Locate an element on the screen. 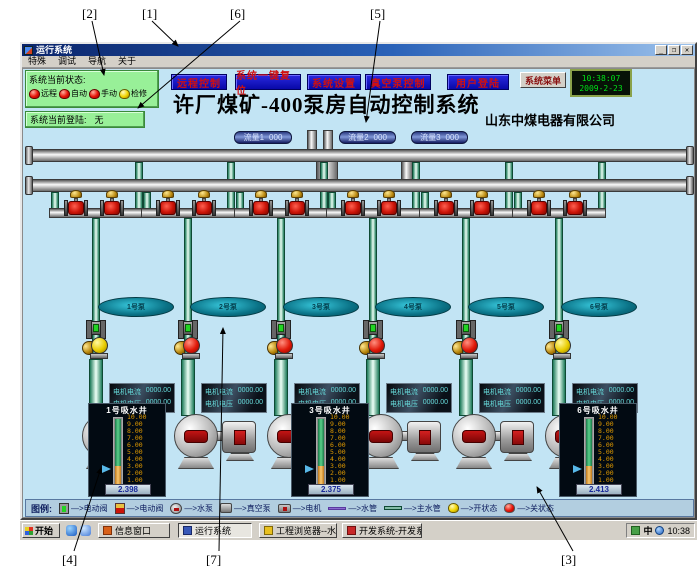 This screenshot has width=700, height=582. legend-motor: —>电机 is located at coordinates (299, 508).